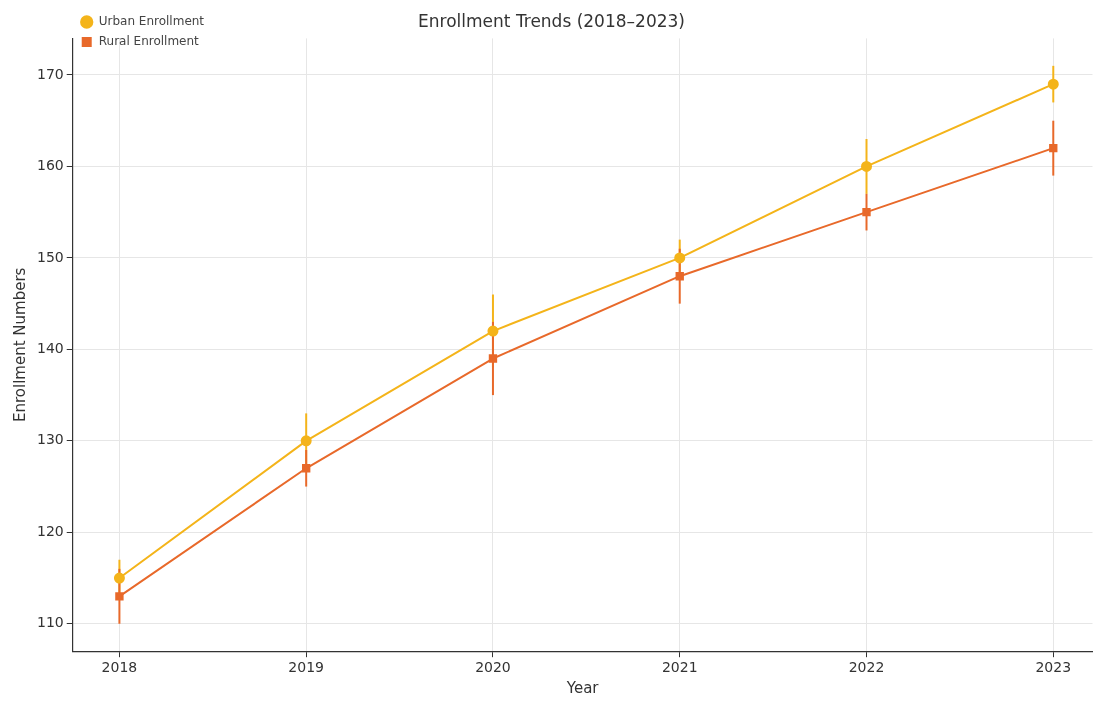  I want to click on y-tick-label: 160, so click(50, 165).